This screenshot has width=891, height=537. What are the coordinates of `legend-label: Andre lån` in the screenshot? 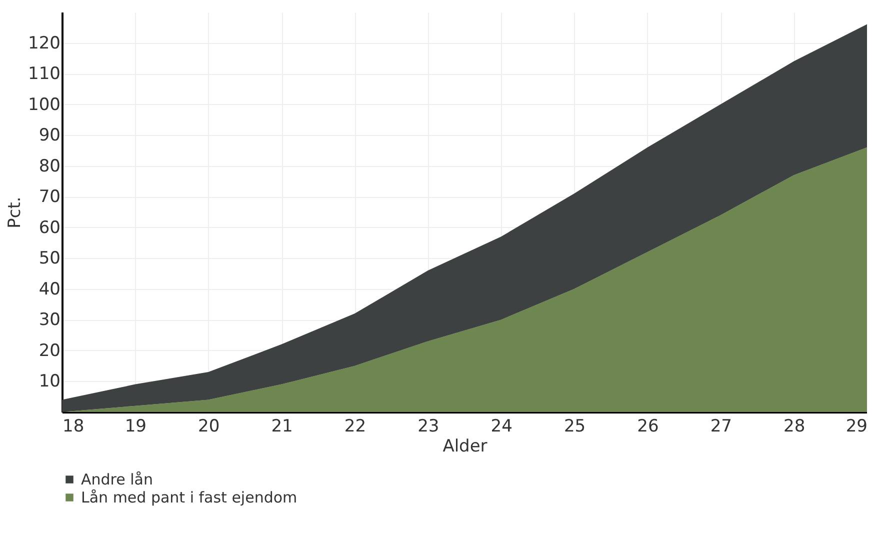 It's located at (117, 479).